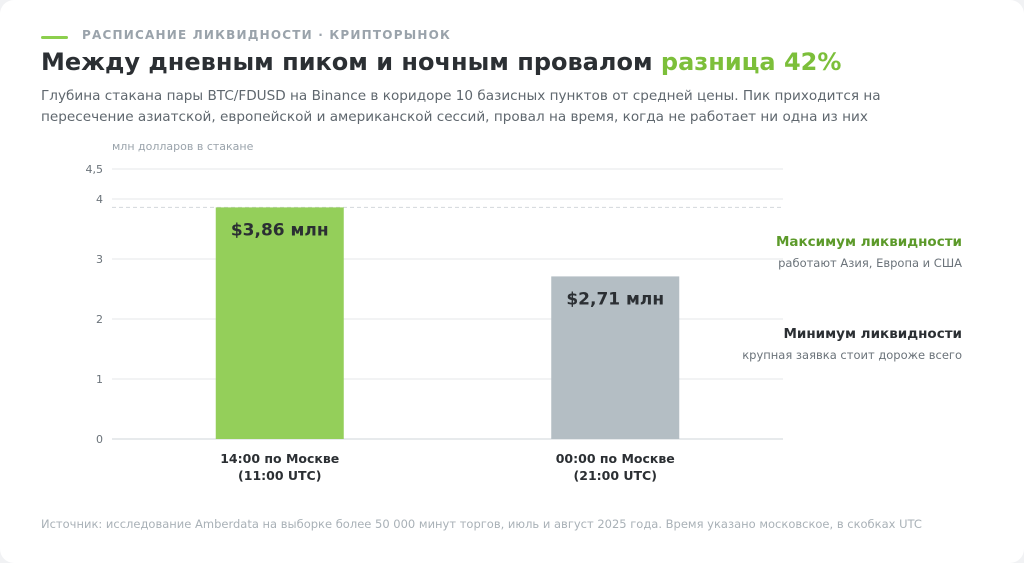  What do you see at coordinates (347, 62) in the screenshot?
I see `title-main: Между дневным пиком и ночным провалом` at bounding box center [347, 62].